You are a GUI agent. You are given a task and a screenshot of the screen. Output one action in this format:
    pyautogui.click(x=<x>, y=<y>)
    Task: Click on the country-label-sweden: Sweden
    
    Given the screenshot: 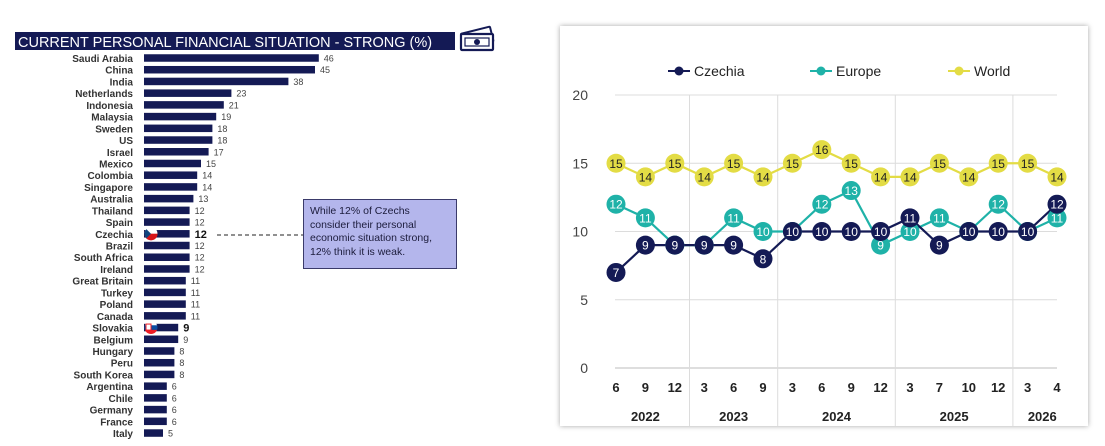 What is the action you would take?
    pyautogui.click(x=114, y=129)
    